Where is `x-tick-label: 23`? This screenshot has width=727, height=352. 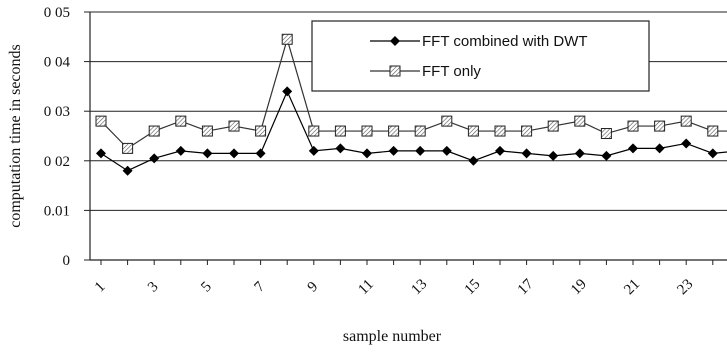 x-tick-label: 23 is located at coordinates (685, 287).